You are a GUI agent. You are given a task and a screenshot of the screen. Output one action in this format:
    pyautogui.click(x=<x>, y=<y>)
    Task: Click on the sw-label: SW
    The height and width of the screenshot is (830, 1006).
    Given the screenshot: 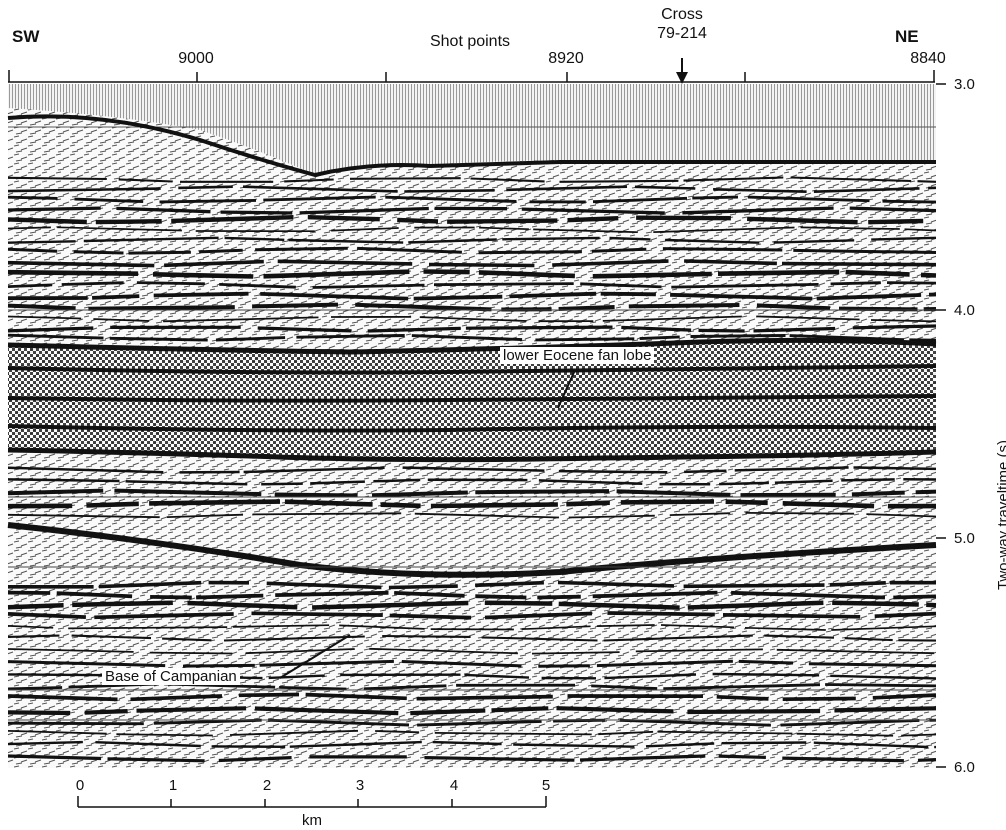 What is the action you would take?
    pyautogui.click(x=26, y=36)
    